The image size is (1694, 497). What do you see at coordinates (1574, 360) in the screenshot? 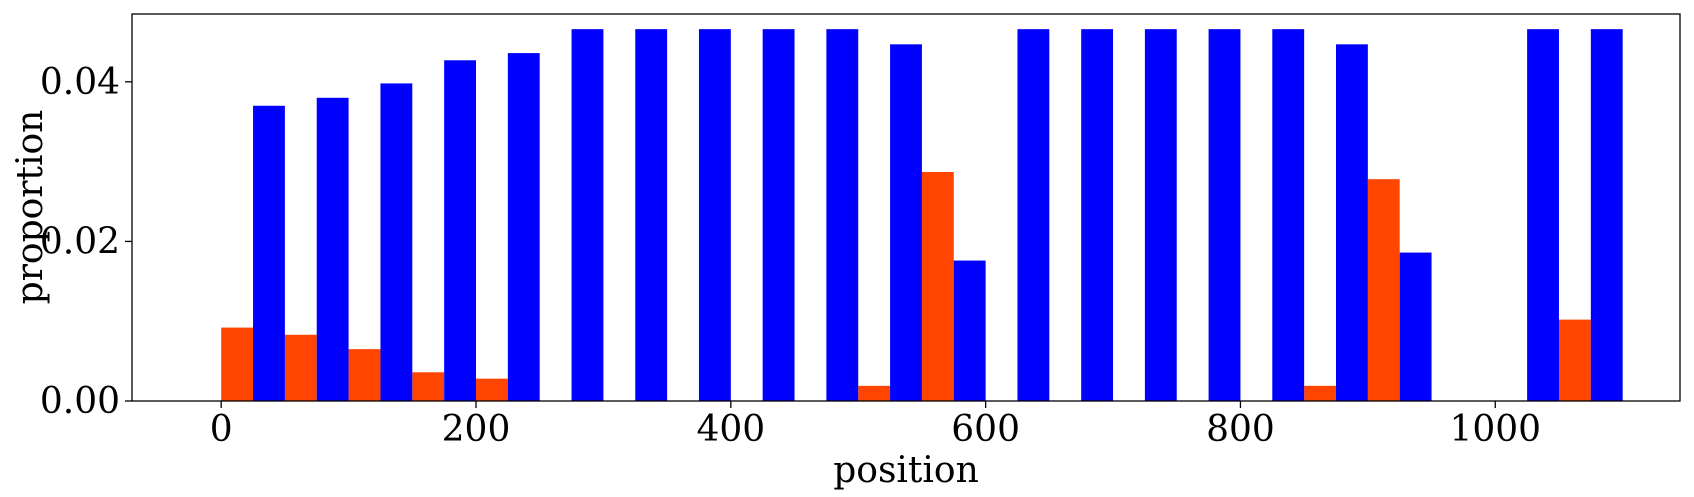
I see `bar-series0-bin21` at bounding box center [1574, 360].